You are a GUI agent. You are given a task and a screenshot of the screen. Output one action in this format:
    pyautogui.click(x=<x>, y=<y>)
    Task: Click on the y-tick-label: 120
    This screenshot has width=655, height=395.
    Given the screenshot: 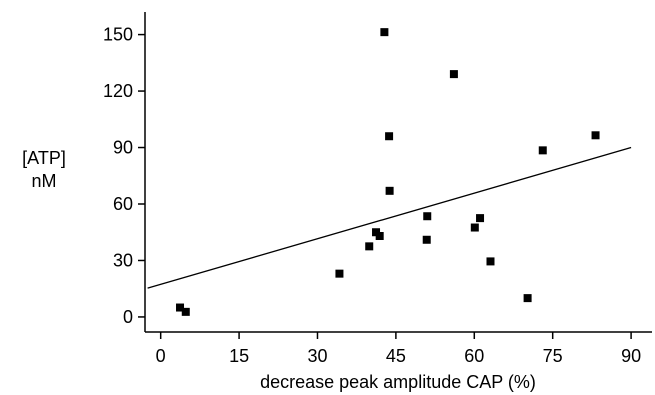 What is the action you would take?
    pyautogui.click(x=118, y=91)
    